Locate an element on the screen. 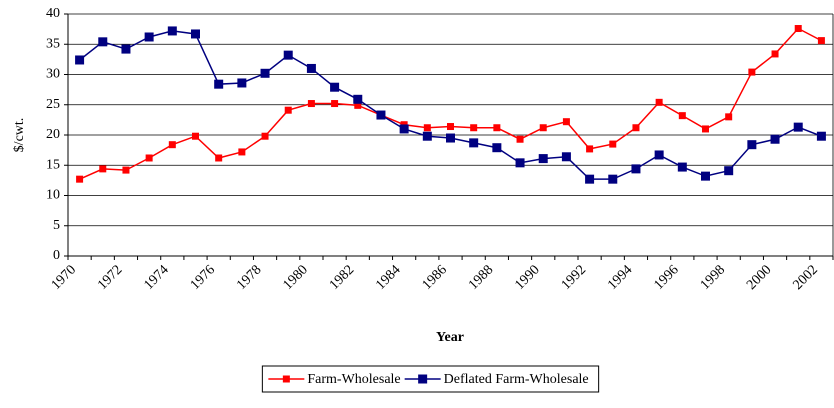  legend-item: Farm-Wholesale is located at coordinates (334, 379).